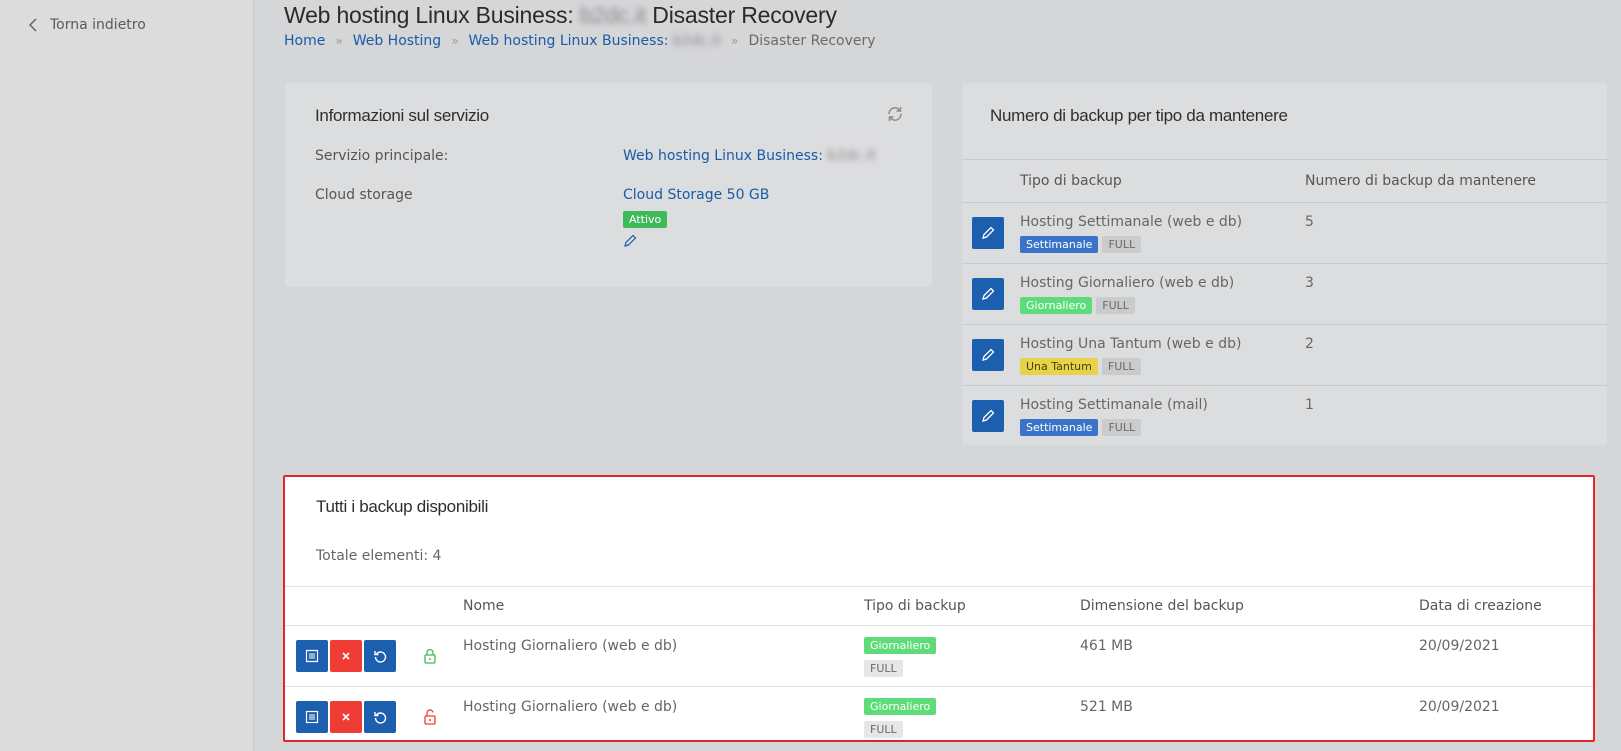 The image size is (1621, 751). What do you see at coordinates (895, 114) in the screenshot?
I see `refresh-icon` at bounding box center [895, 114].